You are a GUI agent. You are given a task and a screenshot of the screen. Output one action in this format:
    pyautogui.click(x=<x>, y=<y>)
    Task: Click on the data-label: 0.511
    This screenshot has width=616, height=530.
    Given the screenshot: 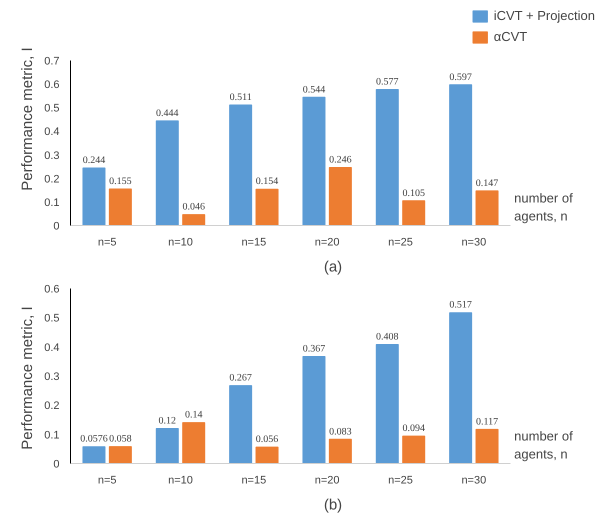 What is the action you would take?
    pyautogui.click(x=241, y=98)
    